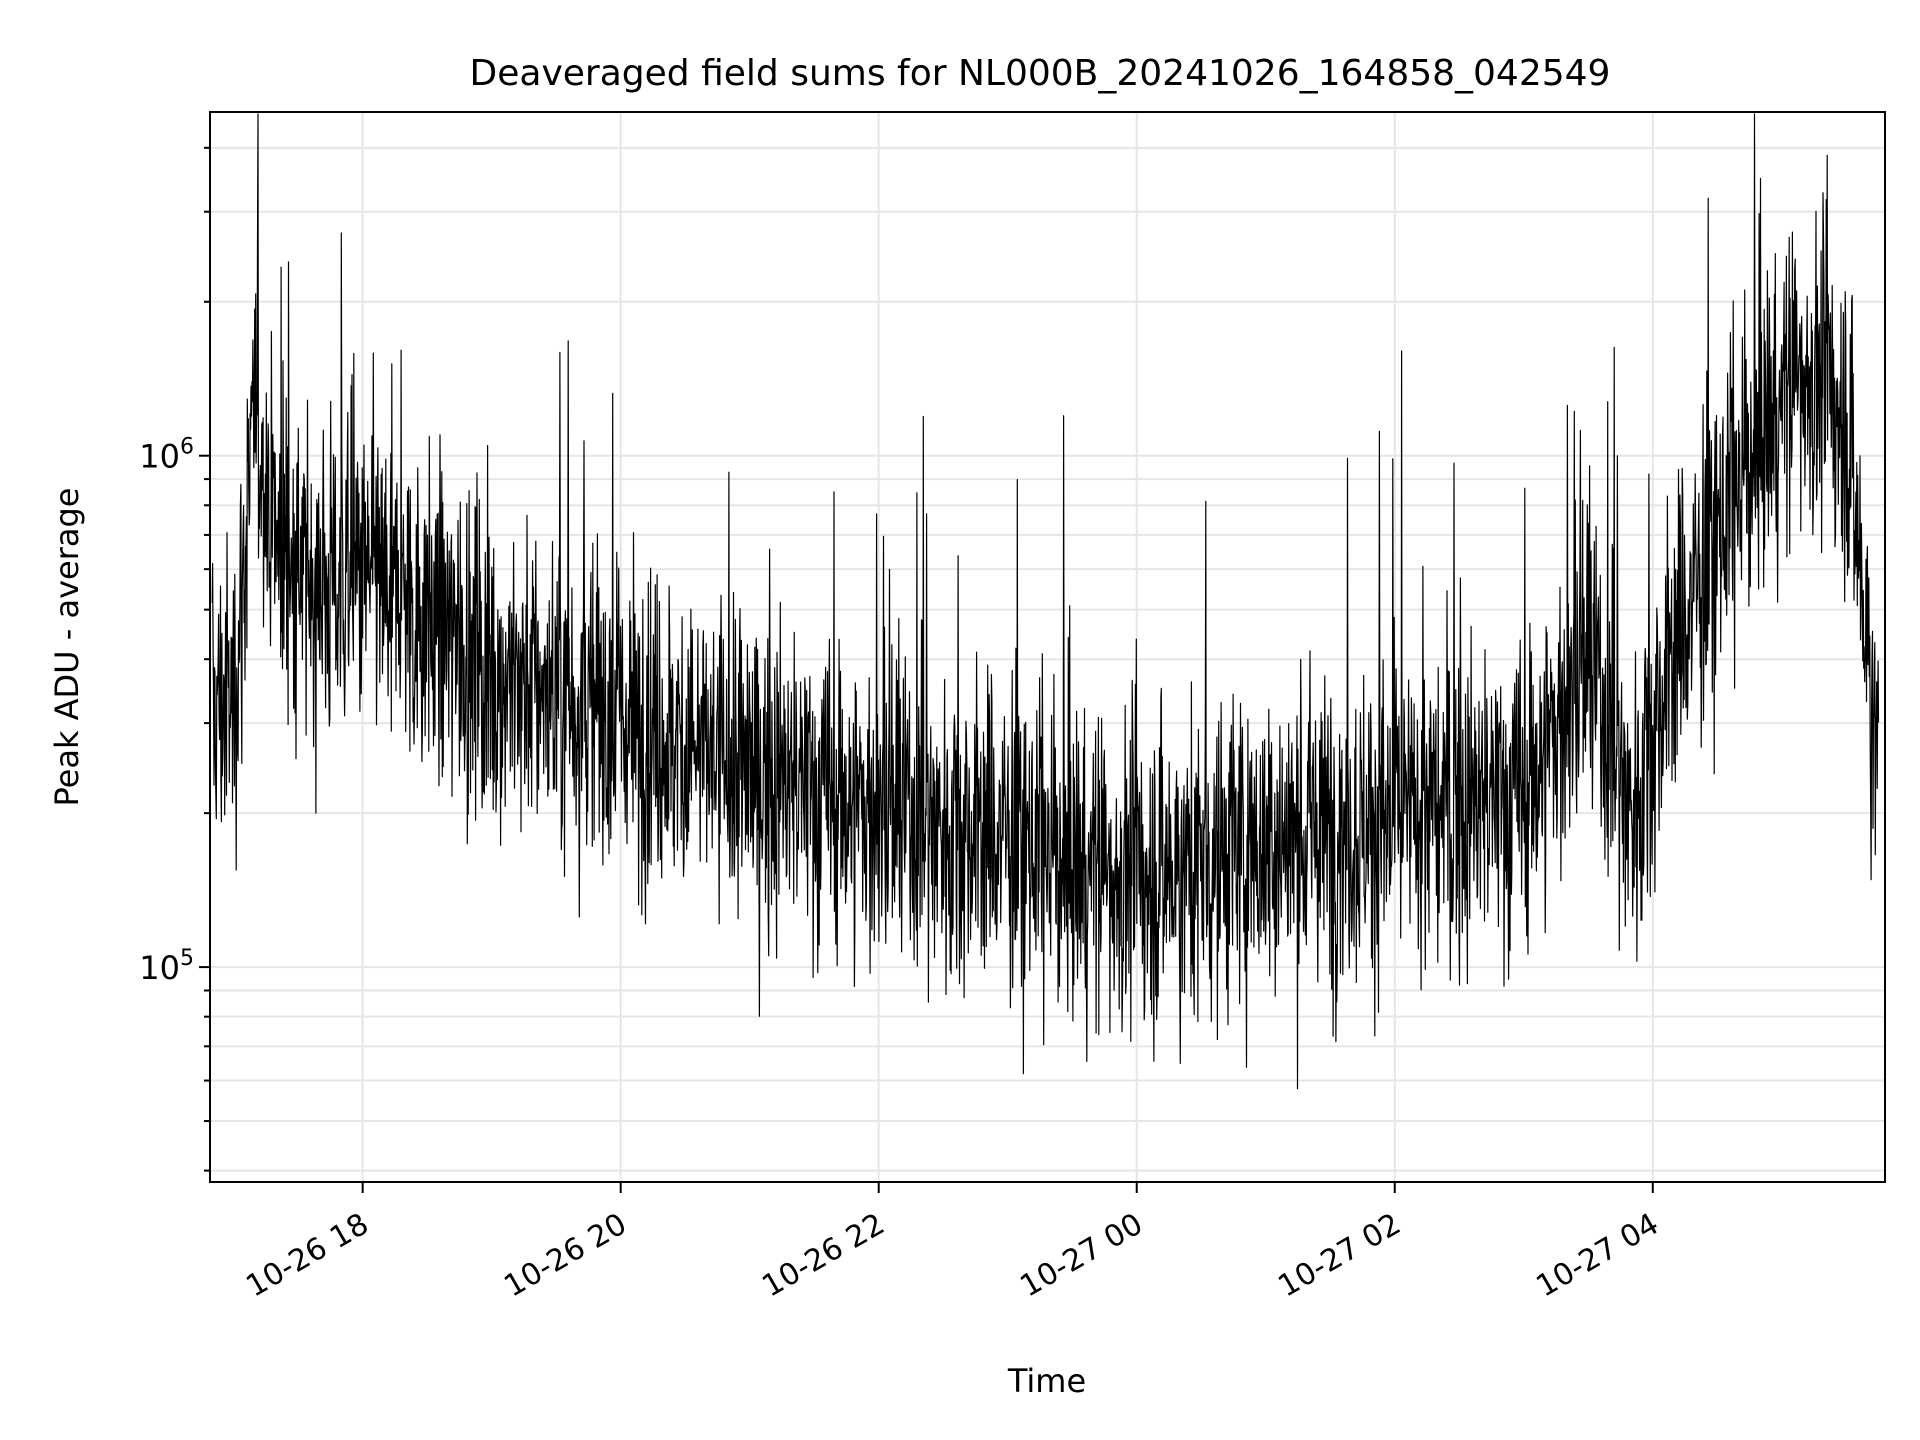 The height and width of the screenshot is (1440, 1920). Describe the element at coordinates (166, 455) in the screenshot. I see `y-tick-label: 106` at that location.